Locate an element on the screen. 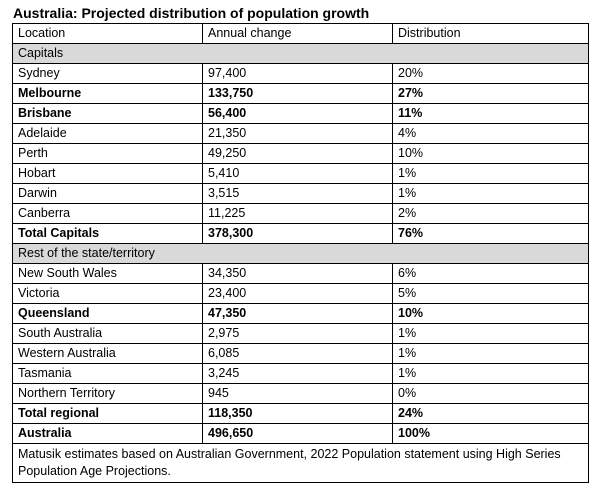 This screenshot has width=600, height=484. cell-location: Brisbane is located at coordinates (107, 113).